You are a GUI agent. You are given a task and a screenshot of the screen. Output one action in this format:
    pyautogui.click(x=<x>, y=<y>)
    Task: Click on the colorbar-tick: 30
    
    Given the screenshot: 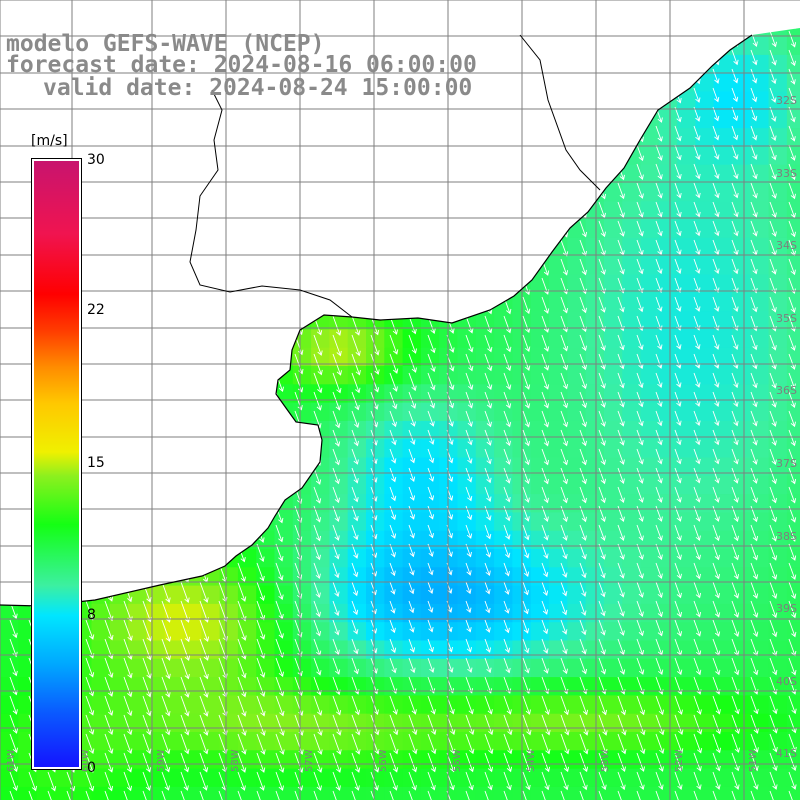 What is the action you would take?
    pyautogui.click(x=96, y=160)
    